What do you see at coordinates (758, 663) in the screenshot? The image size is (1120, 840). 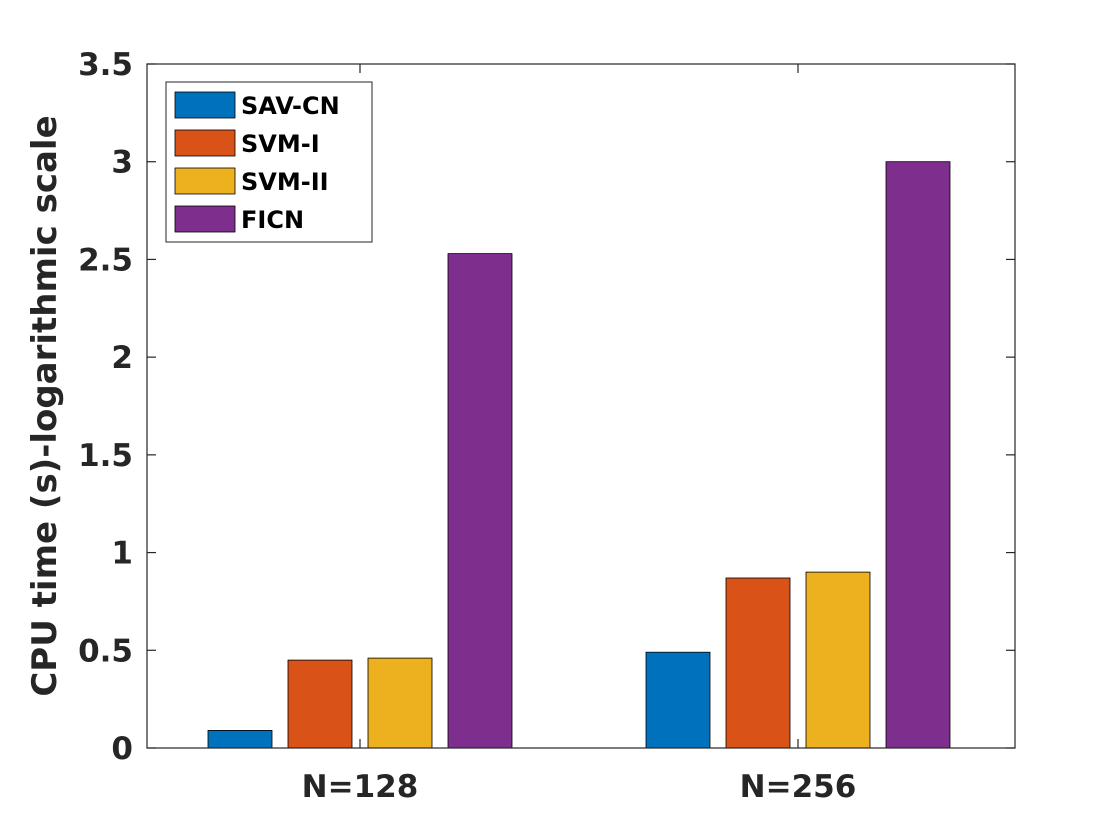 I see `bar-svm-i-n256` at bounding box center [758, 663].